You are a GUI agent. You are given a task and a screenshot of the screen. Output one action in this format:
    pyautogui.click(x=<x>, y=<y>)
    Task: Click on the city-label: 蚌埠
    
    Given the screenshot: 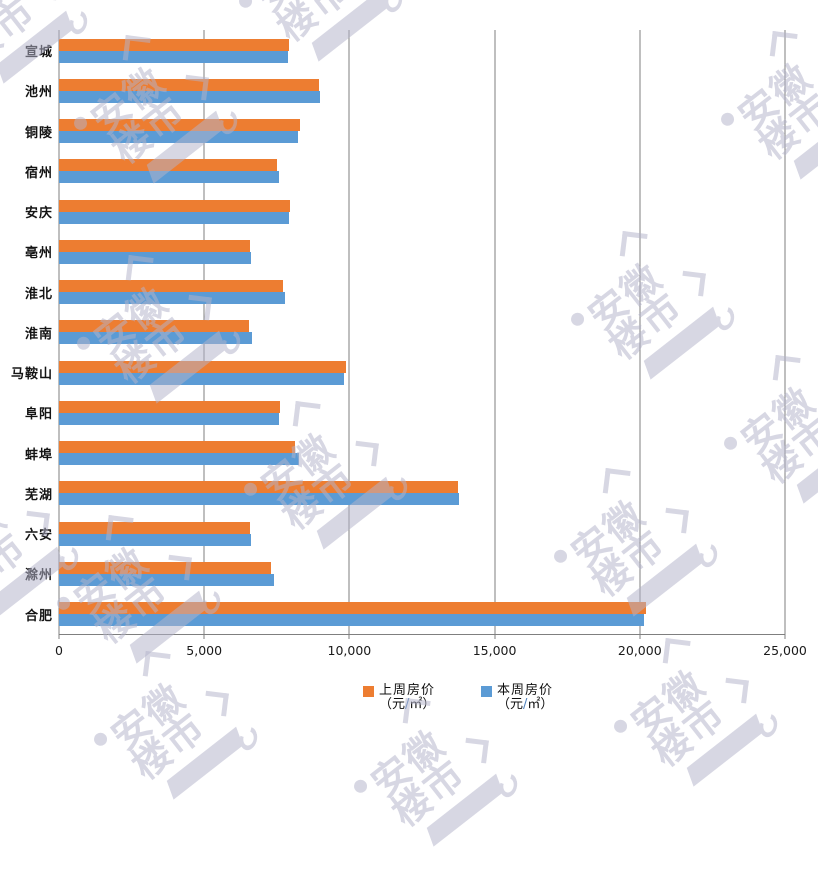 What is the action you would take?
    pyautogui.click(x=26, y=453)
    